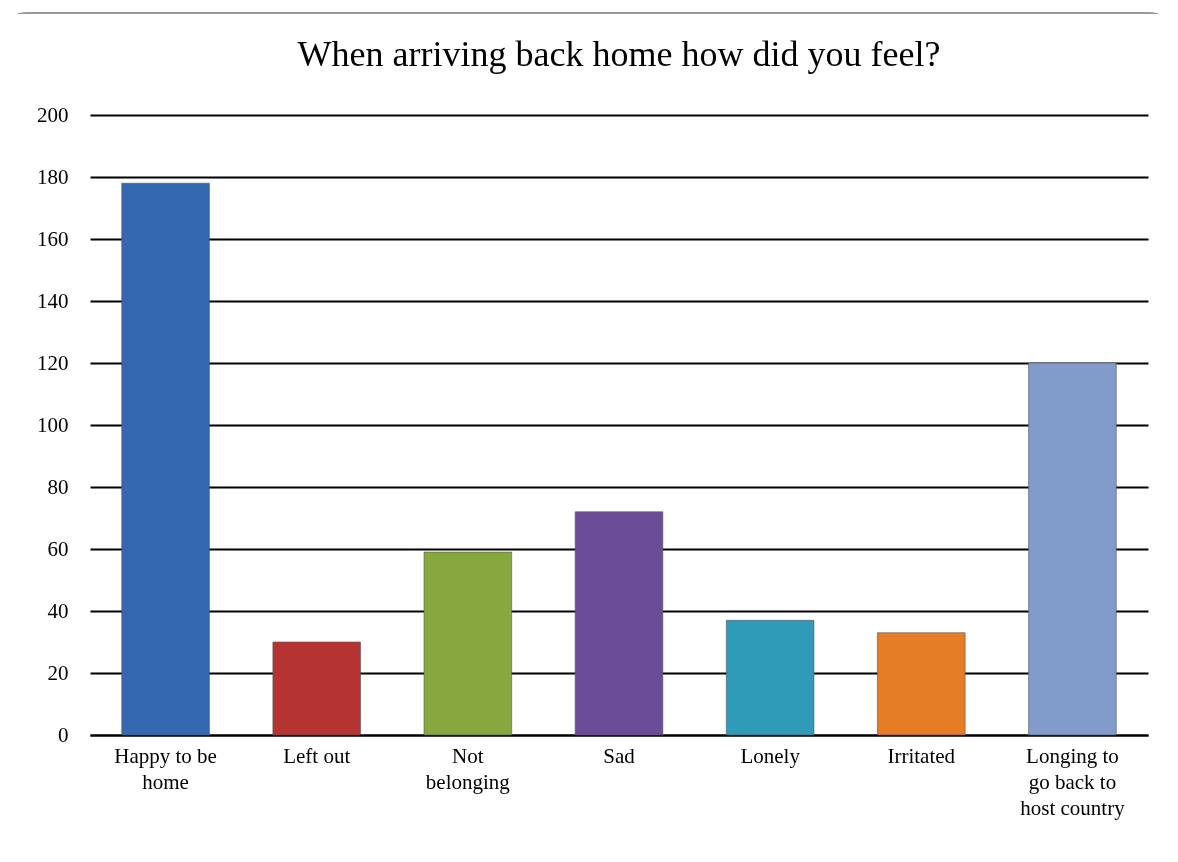 The width and height of the screenshot is (1178, 862). Describe the element at coordinates (53, 362) in the screenshot. I see `y-tick-label: 120` at that location.